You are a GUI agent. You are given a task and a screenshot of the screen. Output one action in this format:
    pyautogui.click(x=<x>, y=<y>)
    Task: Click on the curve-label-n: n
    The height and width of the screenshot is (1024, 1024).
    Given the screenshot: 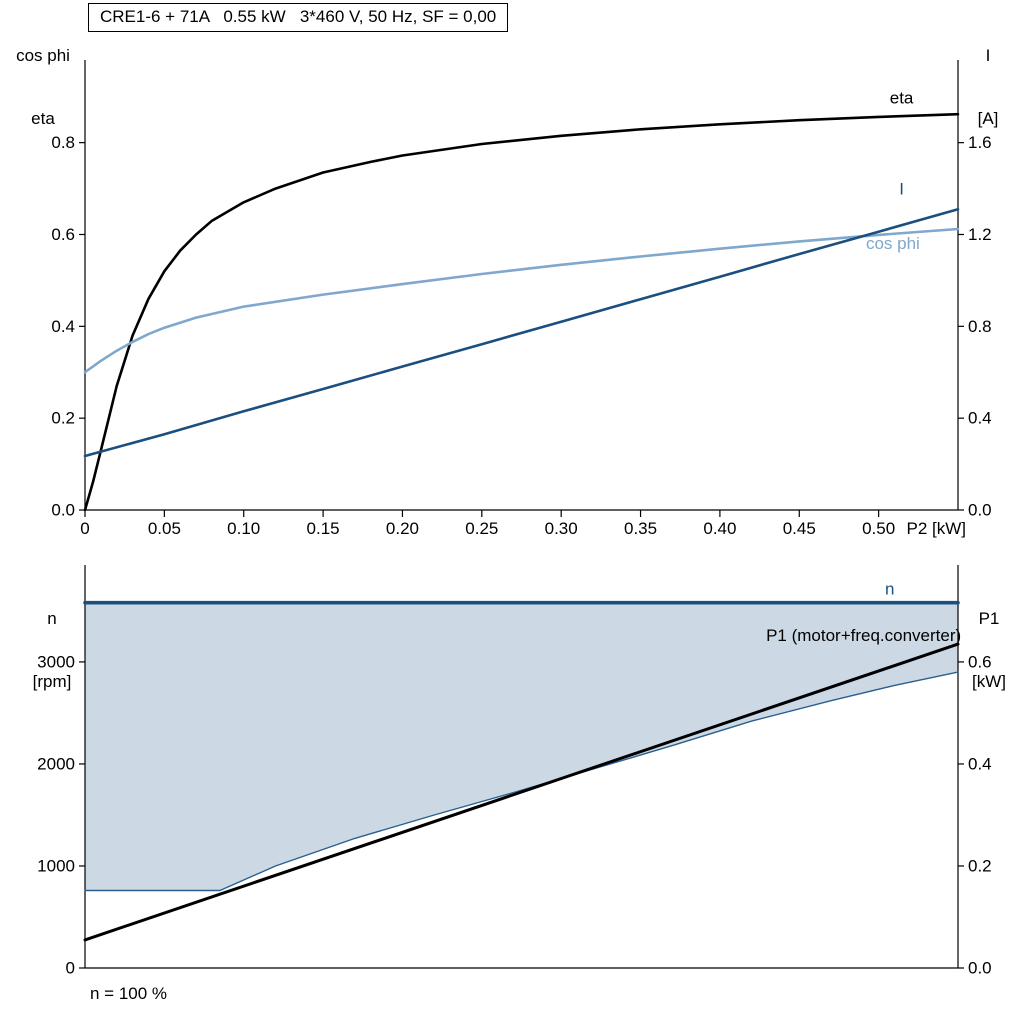 What is the action you would take?
    pyautogui.click(x=889, y=589)
    